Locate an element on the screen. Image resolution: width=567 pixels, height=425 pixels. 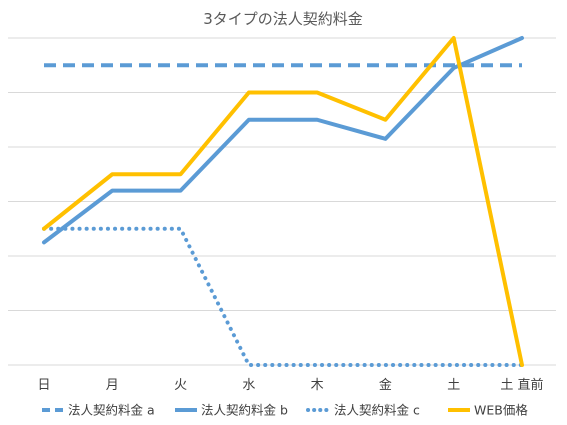
legend-label: WEB価格 is located at coordinates (501, 410).